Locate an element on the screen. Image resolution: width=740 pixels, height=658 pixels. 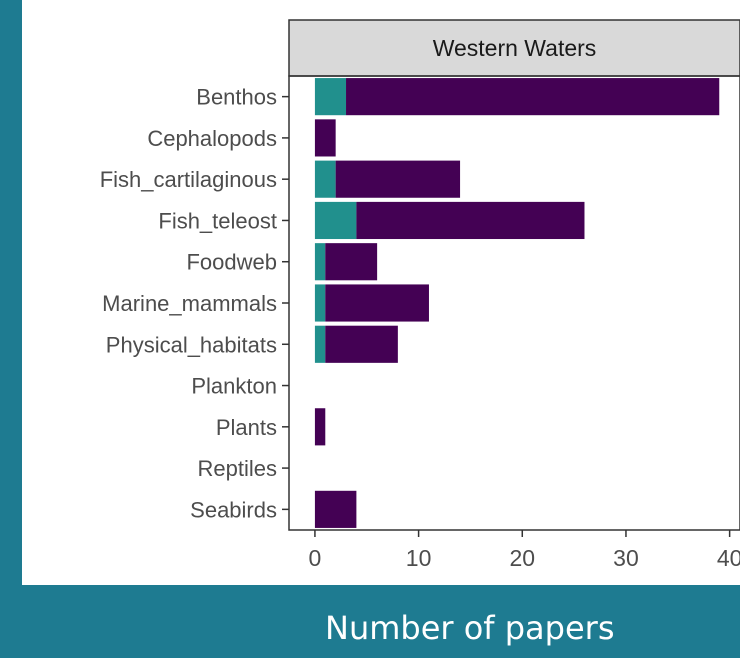
y-tick-label-benthos: Benthos is located at coordinates (236, 97).